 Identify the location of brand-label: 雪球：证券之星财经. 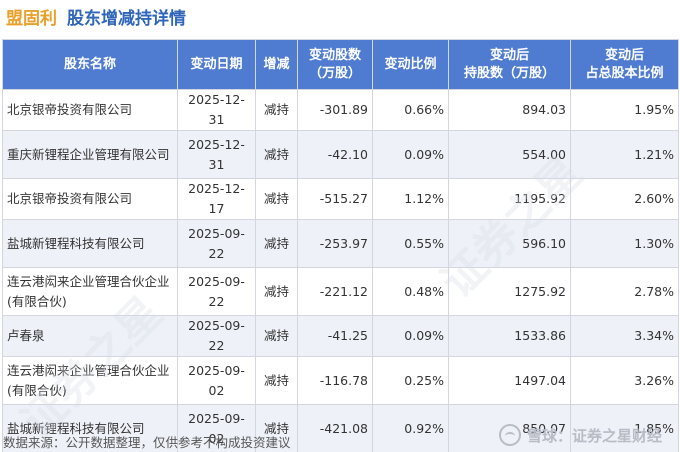
(594, 435).